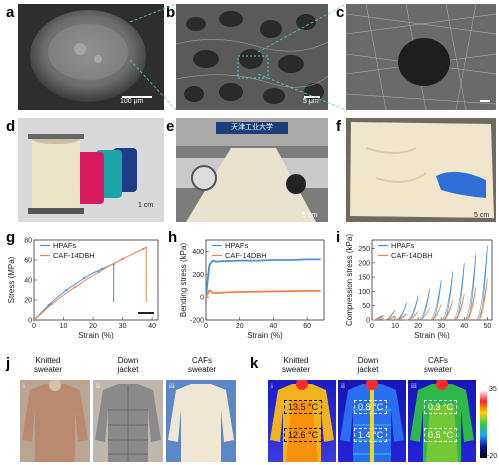 Image resolution: width=499 pixels, height=465 pixels. I want to click on roman-j1: i, so click(24, 386).